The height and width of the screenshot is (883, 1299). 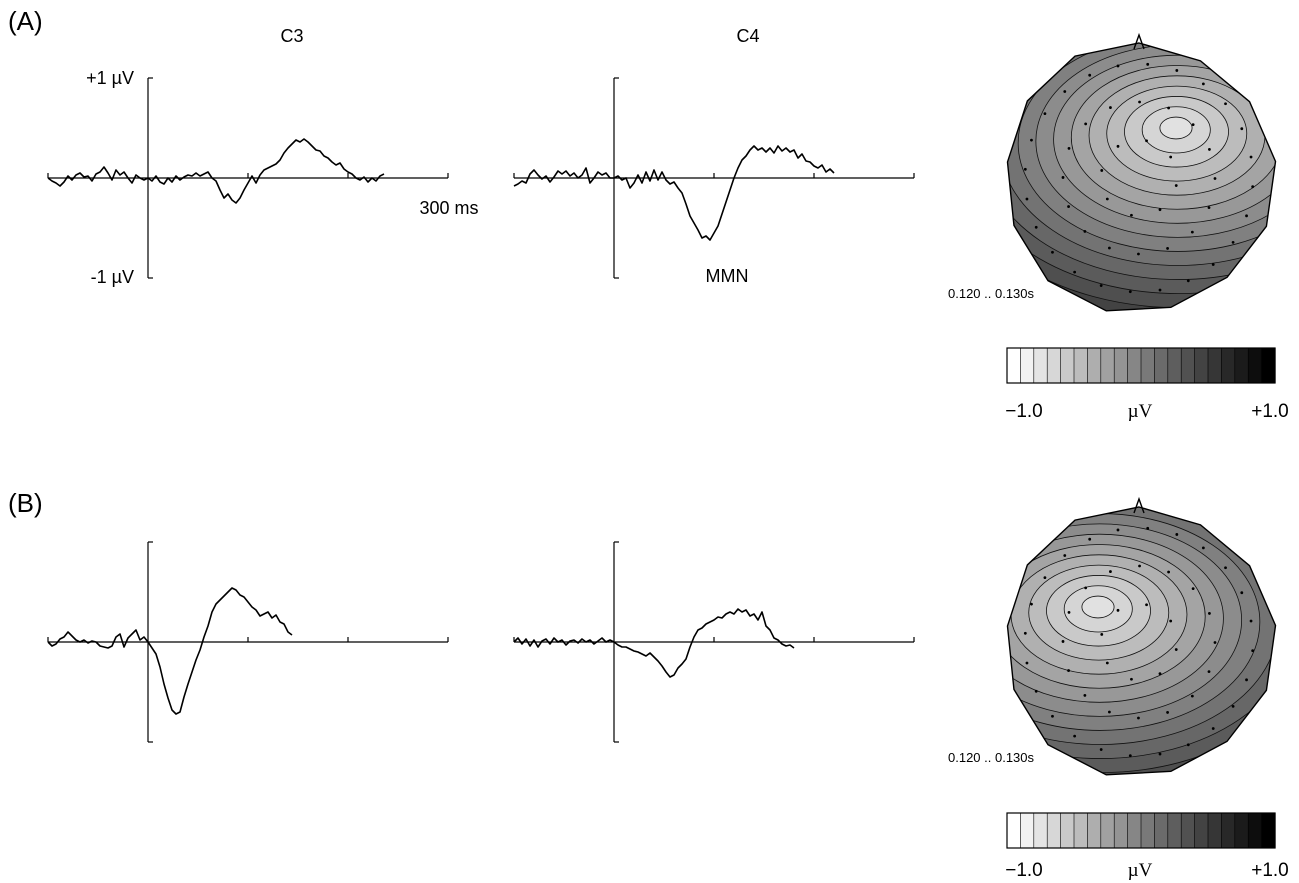 I want to click on erp-plot-b-c4, so click(x=714, y=642).